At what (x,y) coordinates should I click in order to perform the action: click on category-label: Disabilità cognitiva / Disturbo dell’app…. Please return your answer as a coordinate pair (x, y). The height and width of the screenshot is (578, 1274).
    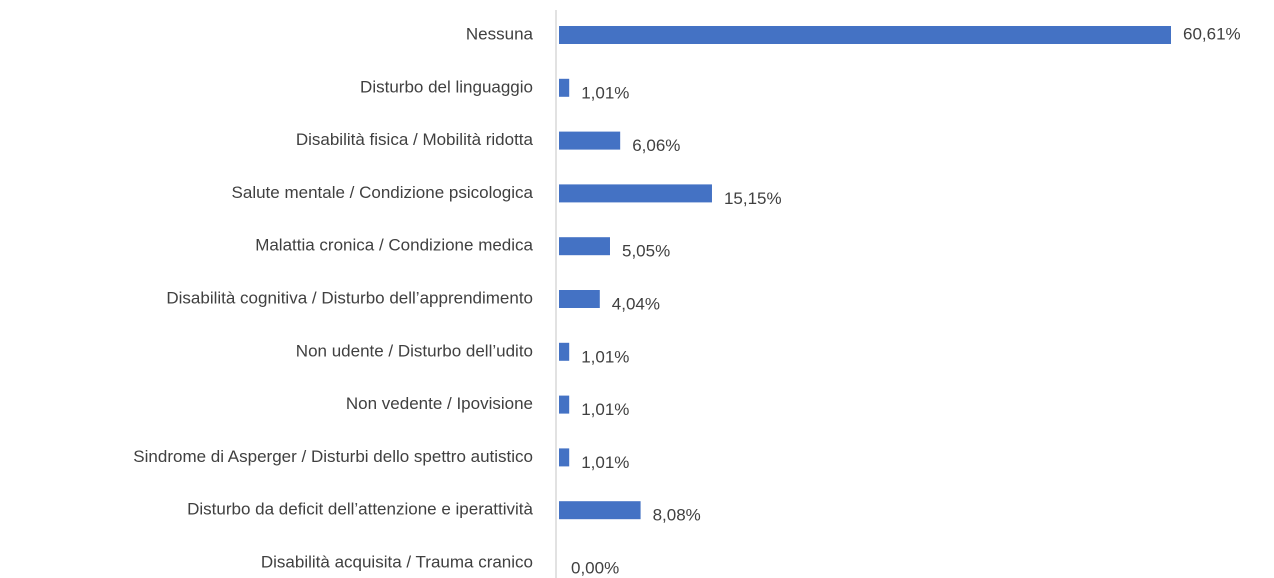
    Looking at the image, I should click on (349, 297).